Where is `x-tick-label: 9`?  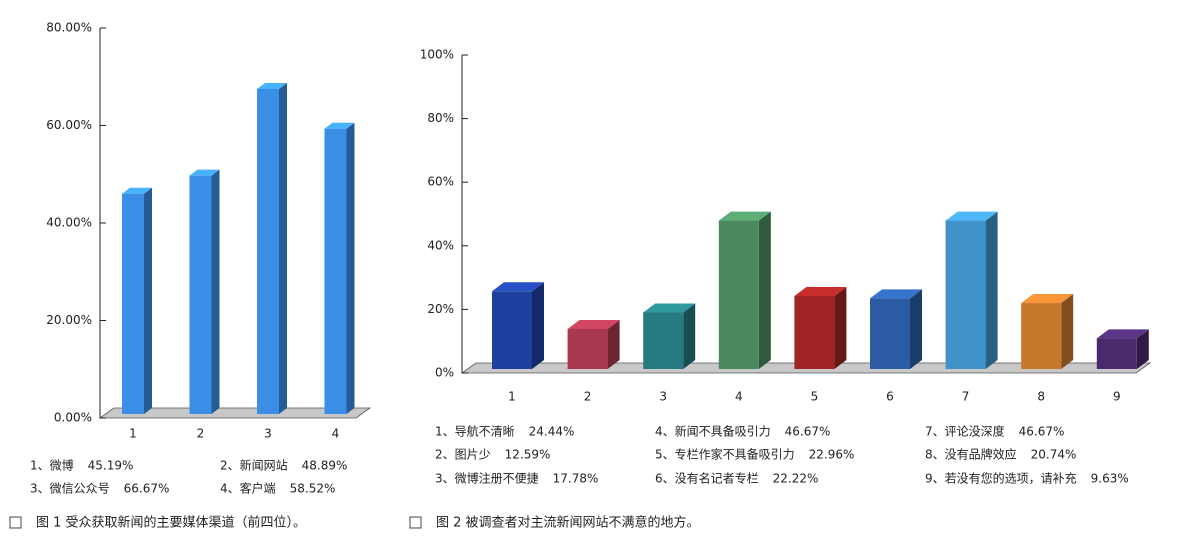 x-tick-label: 9 is located at coordinates (1117, 397).